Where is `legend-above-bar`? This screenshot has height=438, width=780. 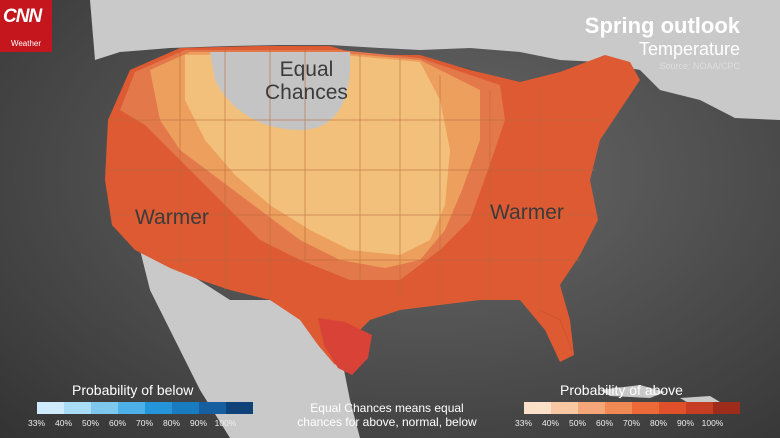
legend-above-bar is located at coordinates (632, 408).